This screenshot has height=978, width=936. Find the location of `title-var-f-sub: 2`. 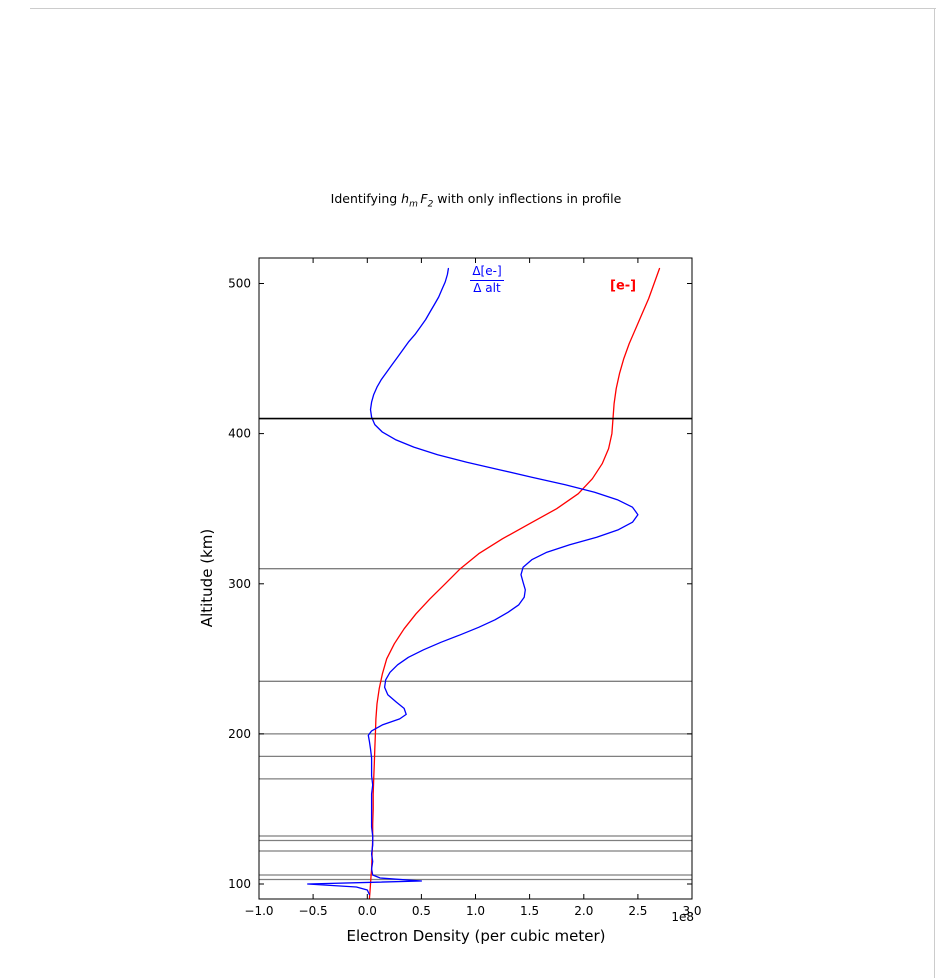

title-var-f-sub: 2 is located at coordinates (430, 204).